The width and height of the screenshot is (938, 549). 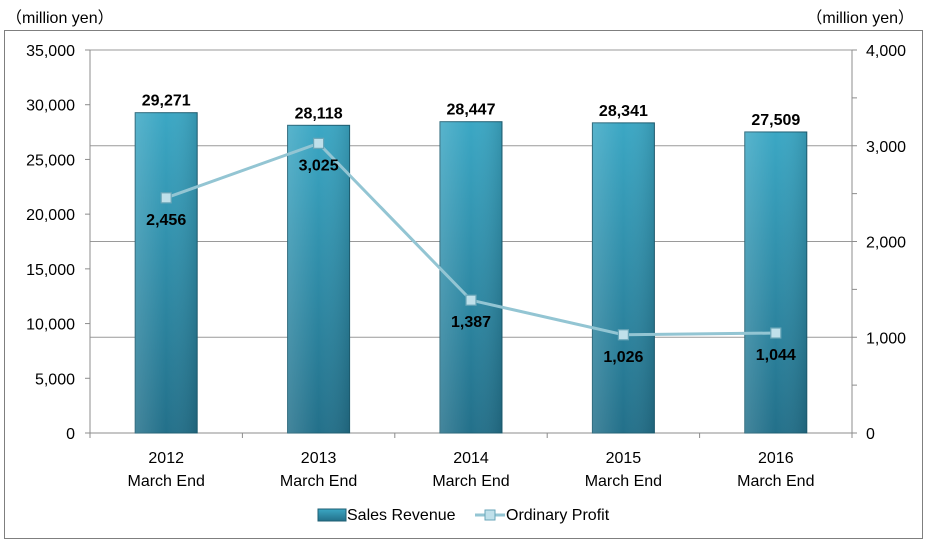 I want to click on left-axis-unit: （million yen）, so click(x=60, y=18).